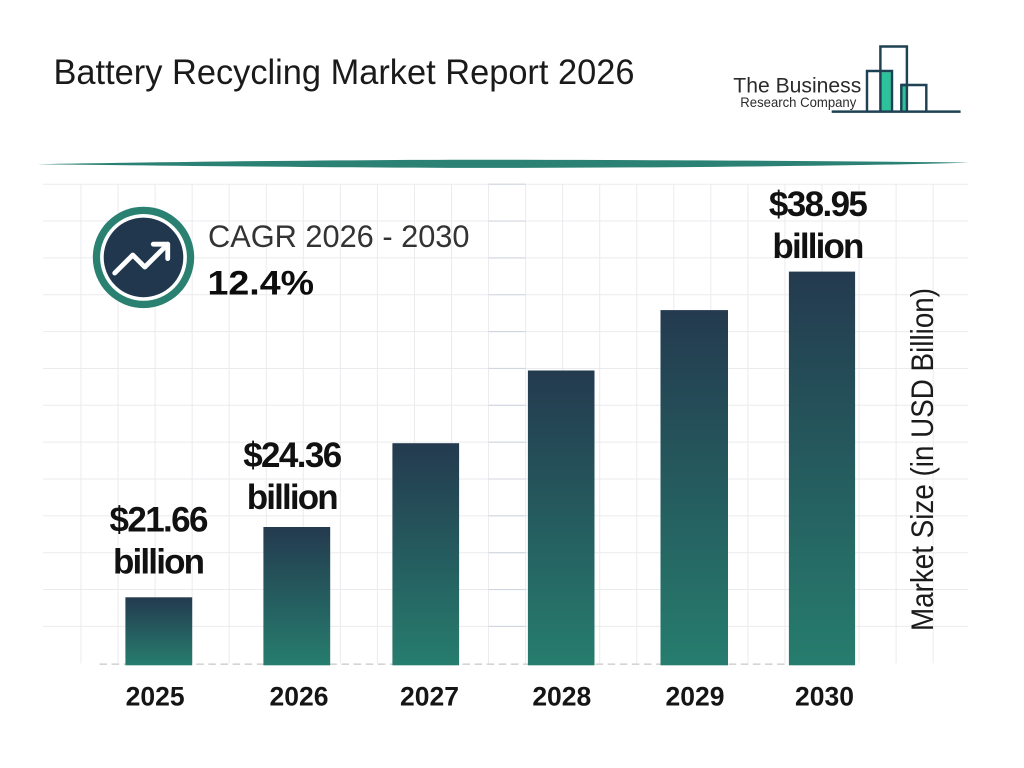  I want to click on svg-text: $21.66, so click(159, 520).